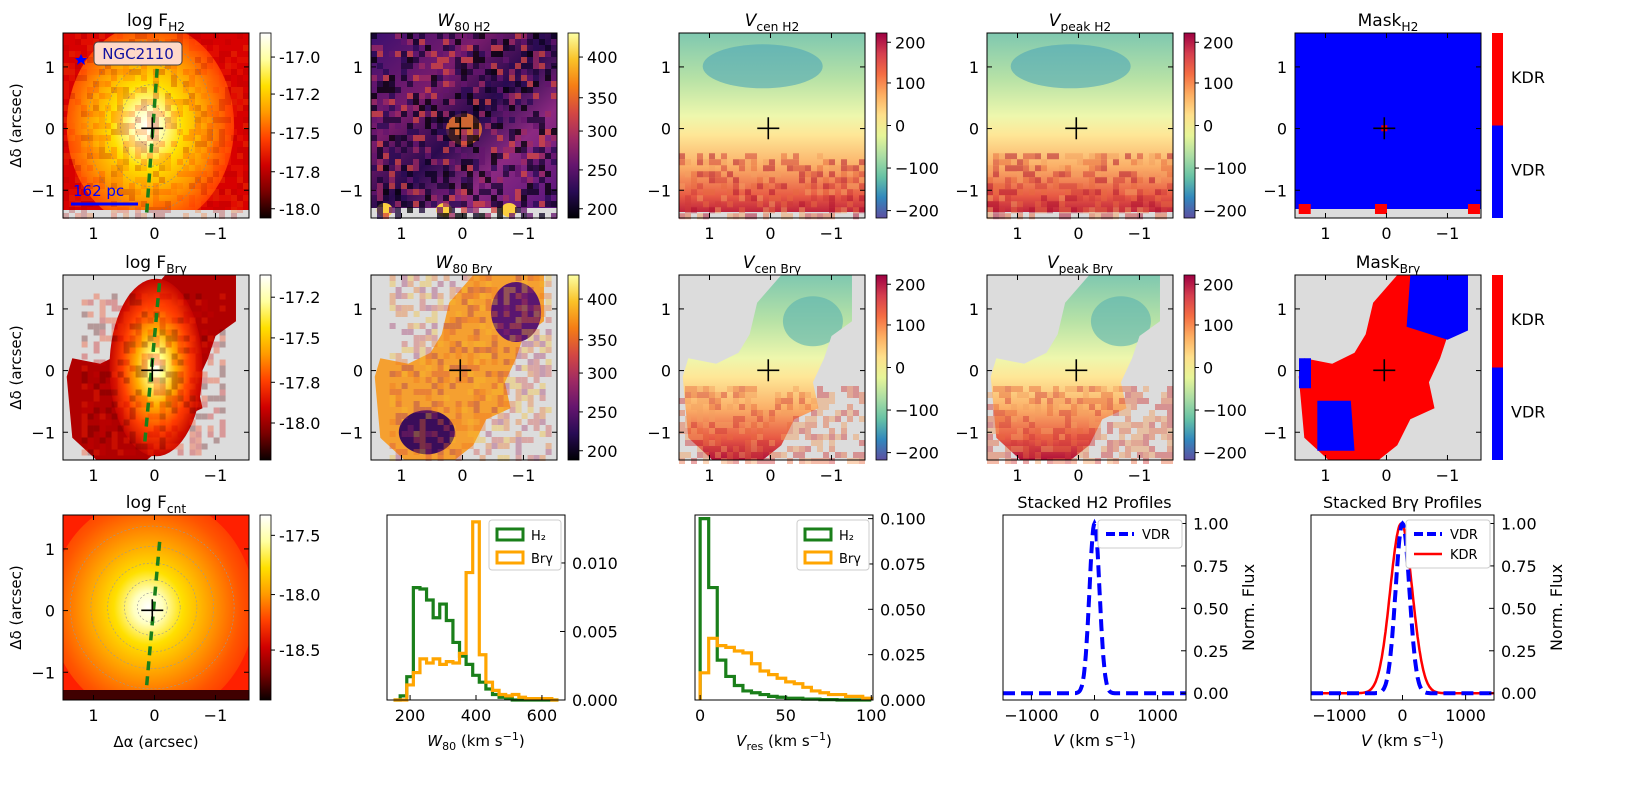  I want to click on x-axis-label: W80 (km s−1), so click(475, 741).